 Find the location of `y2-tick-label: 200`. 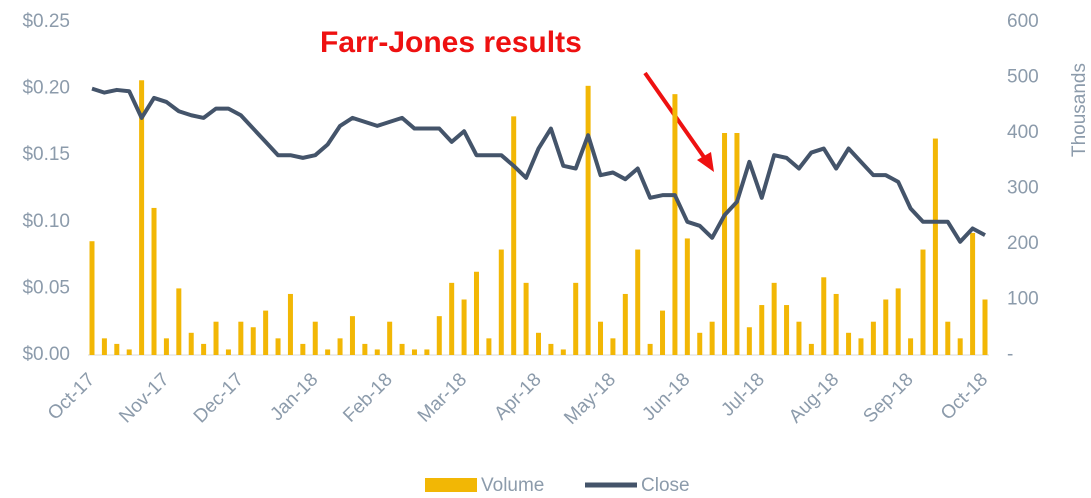

y2-tick-label: 200 is located at coordinates (1023, 243).